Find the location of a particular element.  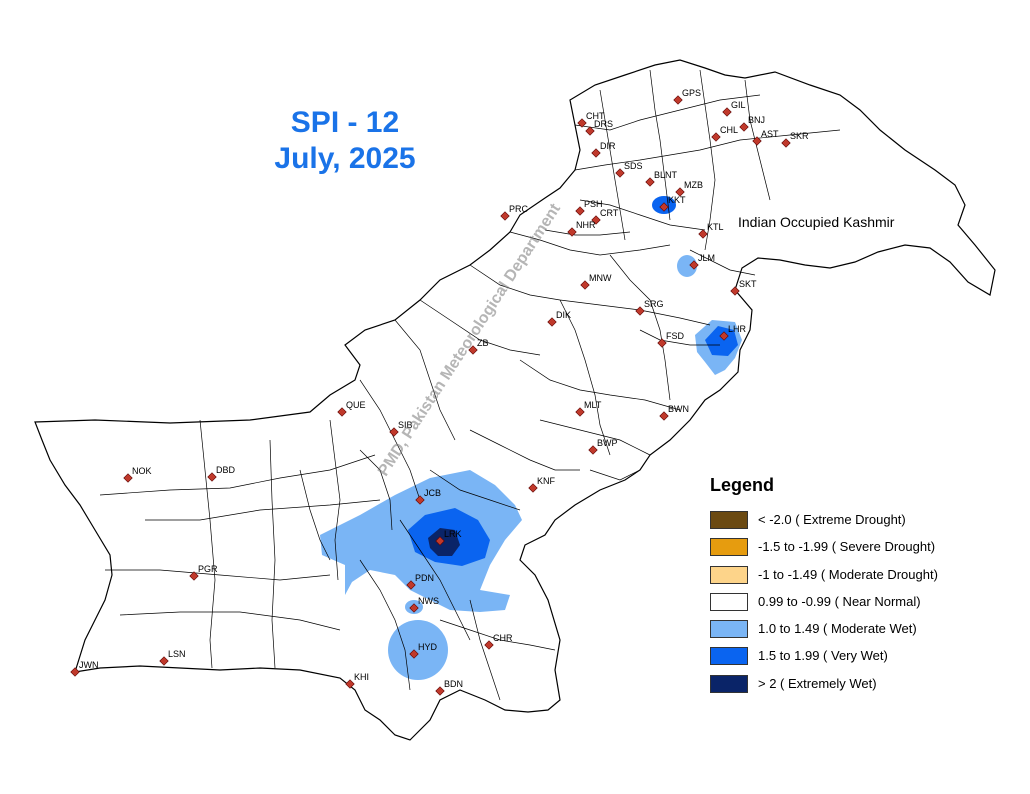

legend-title: Legend is located at coordinates (742, 485).